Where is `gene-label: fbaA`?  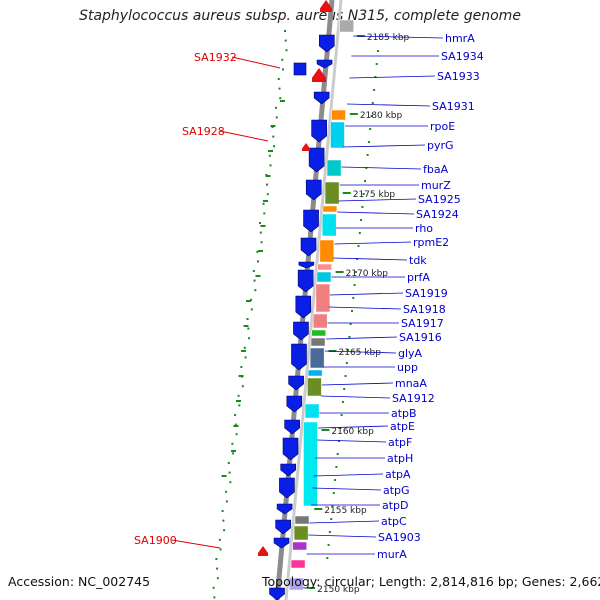
gene-label: fbaA is located at coordinates (436, 169).